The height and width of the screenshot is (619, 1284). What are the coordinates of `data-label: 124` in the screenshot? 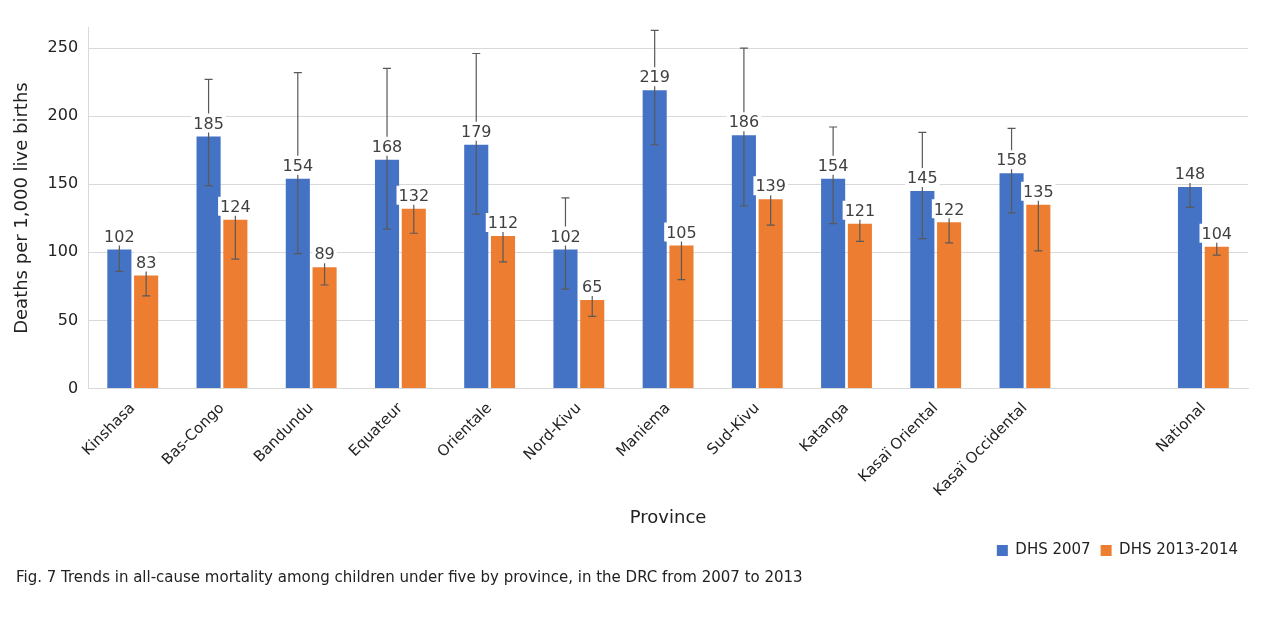 It's located at (235, 206).